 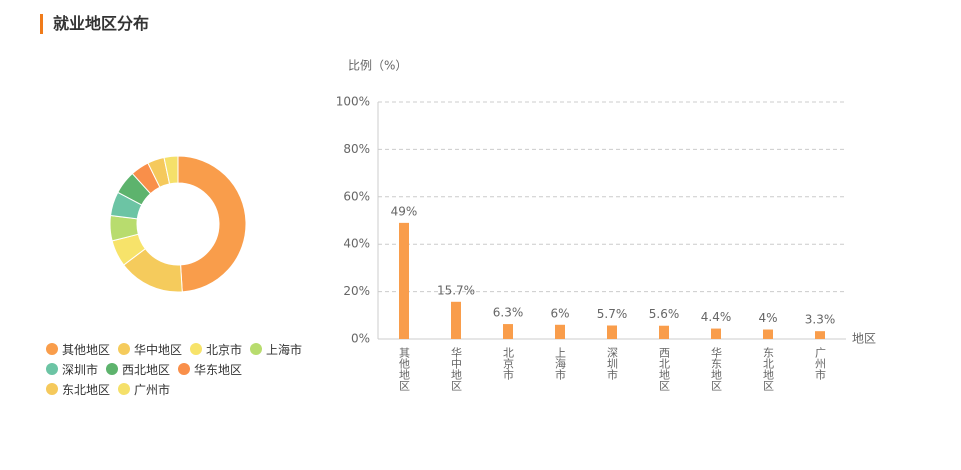 I want to click on legend-item: 其他地区, so click(x=78, y=349).